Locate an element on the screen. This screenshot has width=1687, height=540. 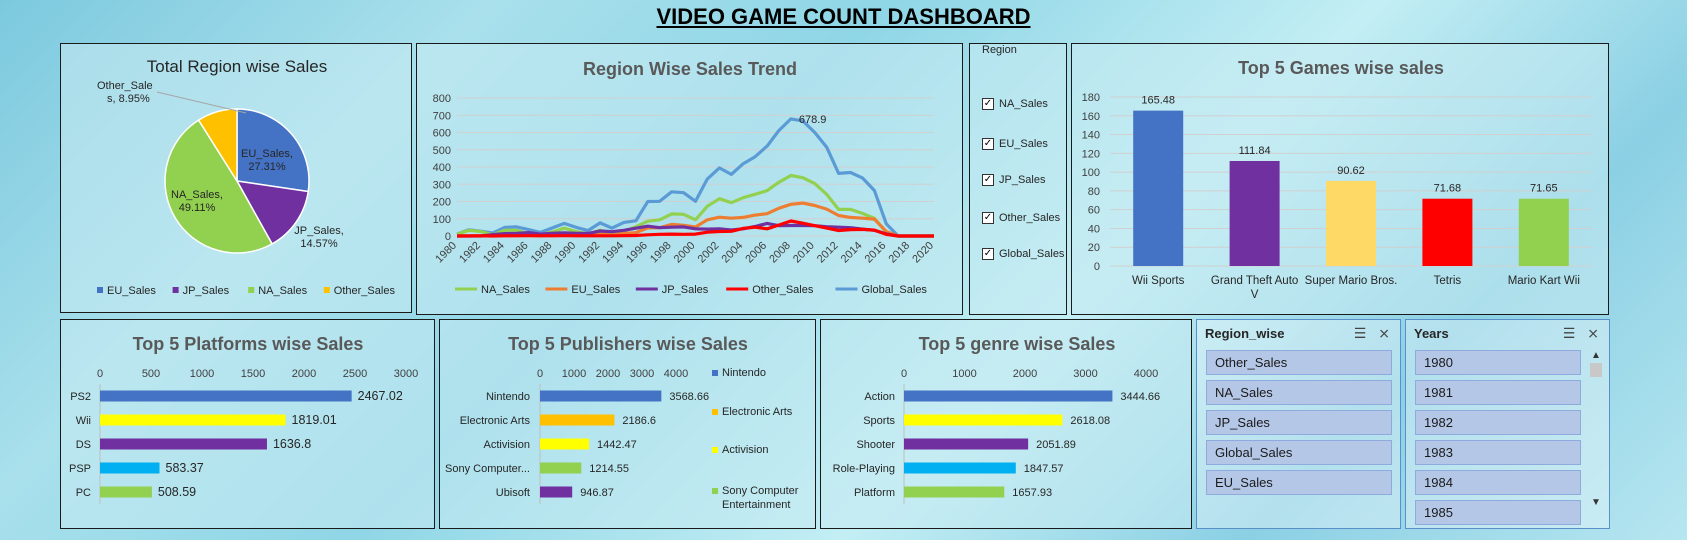
platforms-bar is located at coordinates (226, 396).